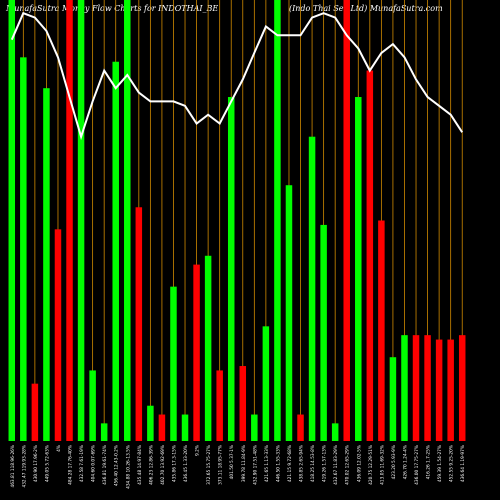  I want to click on chart-subtitle: (Indo Thai Sec Ltd) MunafaSutra.com, so click(366, 8).